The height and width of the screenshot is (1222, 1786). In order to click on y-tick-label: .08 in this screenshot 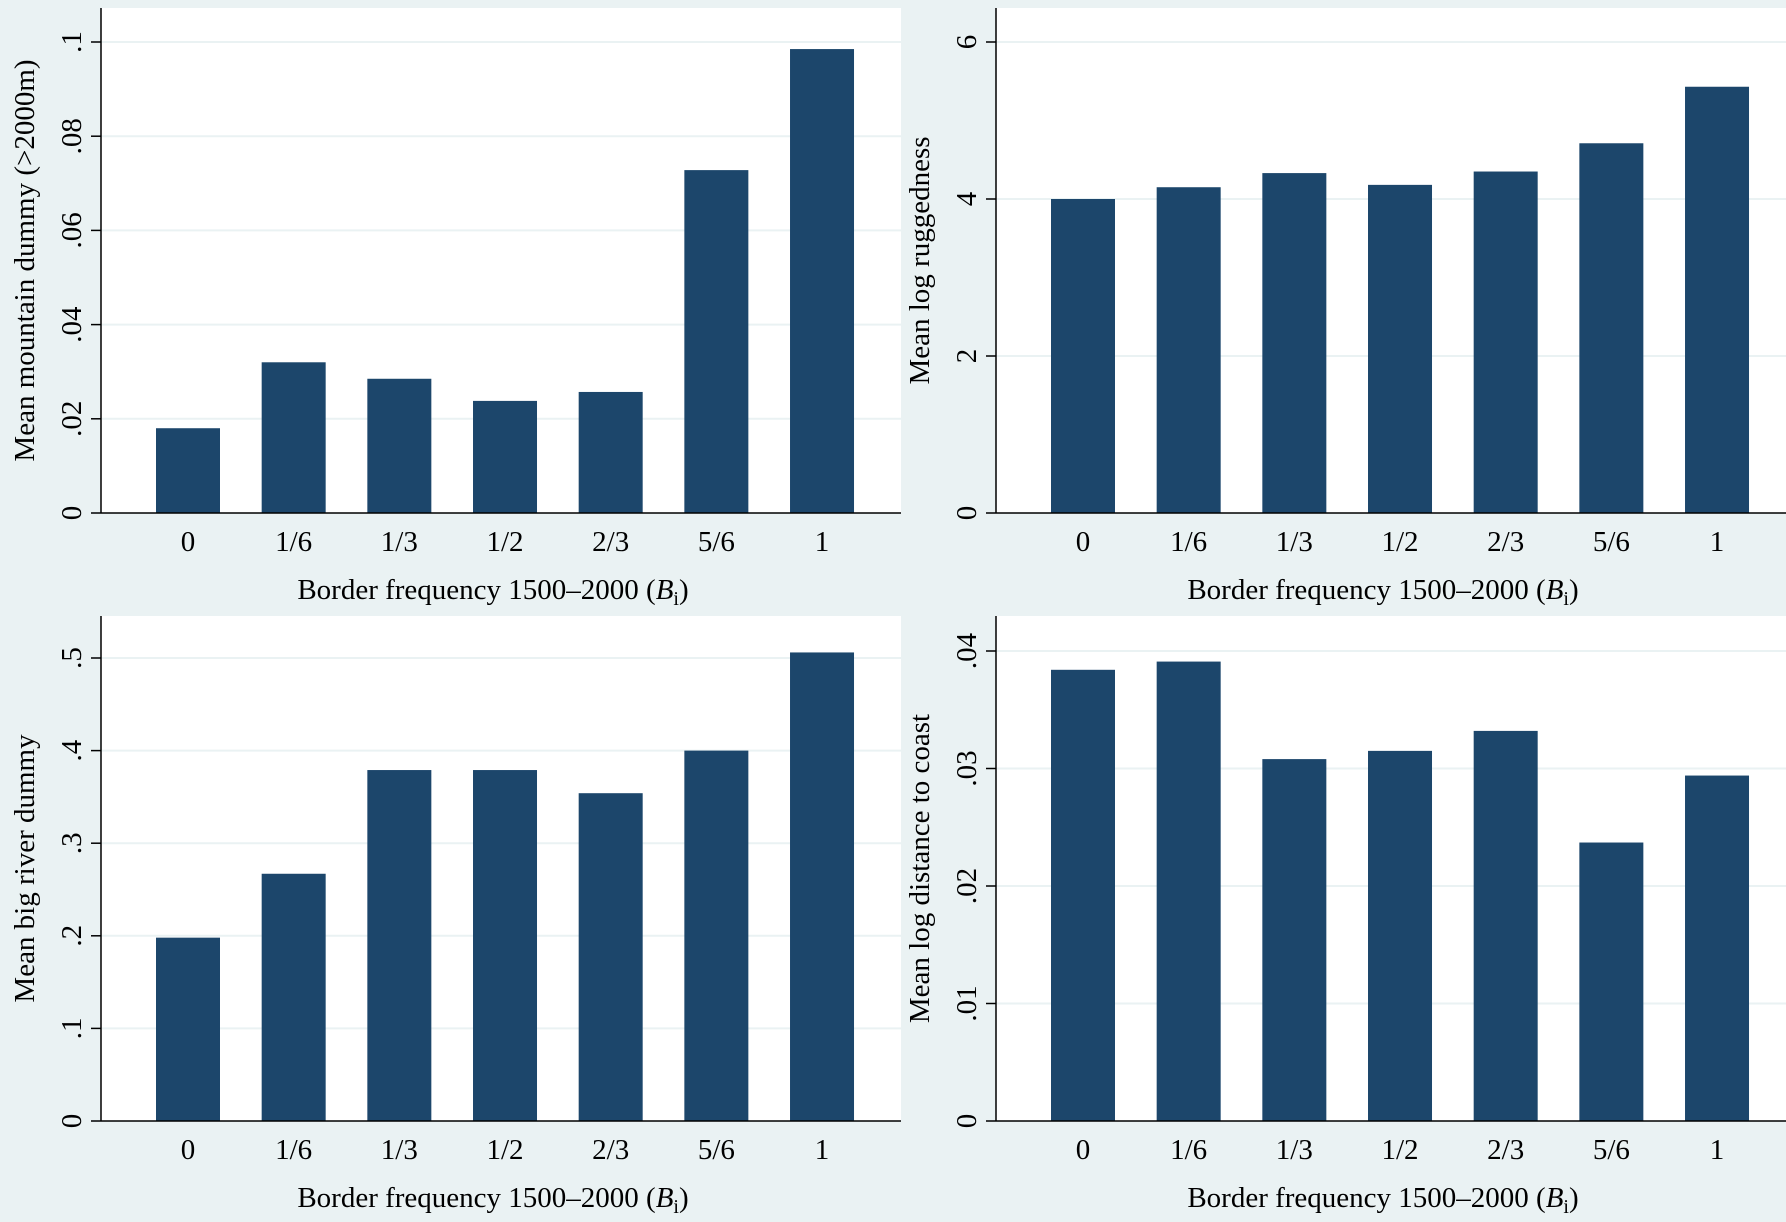, I will do `click(72, 136)`.